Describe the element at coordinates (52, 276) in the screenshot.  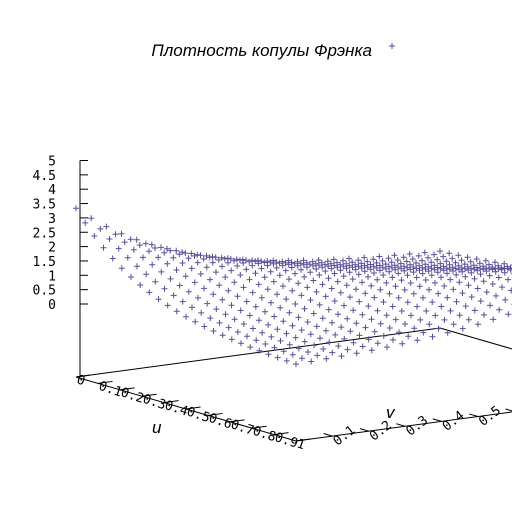
I see `z-tick-label: 1` at that location.